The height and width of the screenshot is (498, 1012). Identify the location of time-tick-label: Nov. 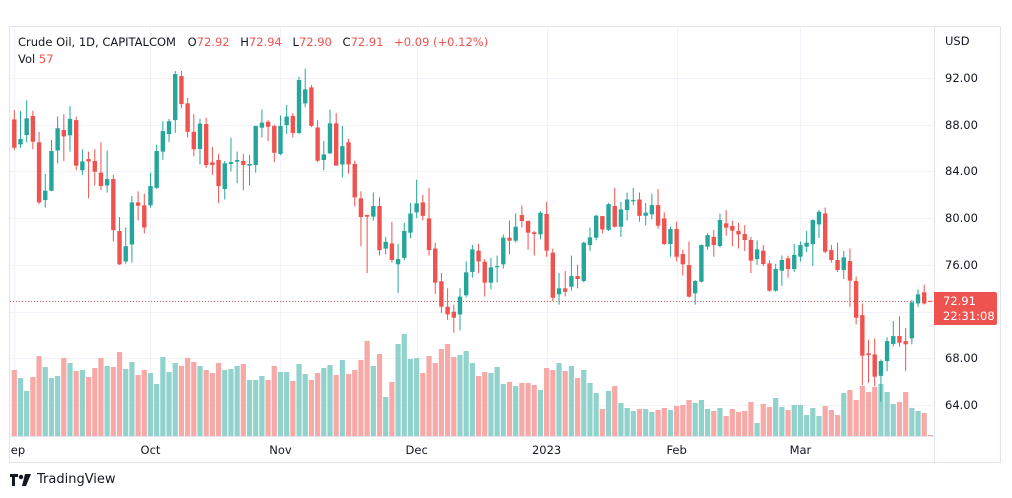
(280, 450).